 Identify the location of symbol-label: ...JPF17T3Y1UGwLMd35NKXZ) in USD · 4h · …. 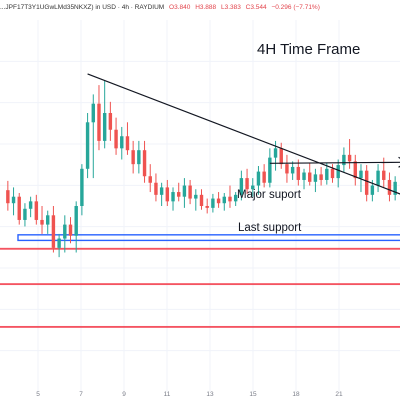
(82, 7).